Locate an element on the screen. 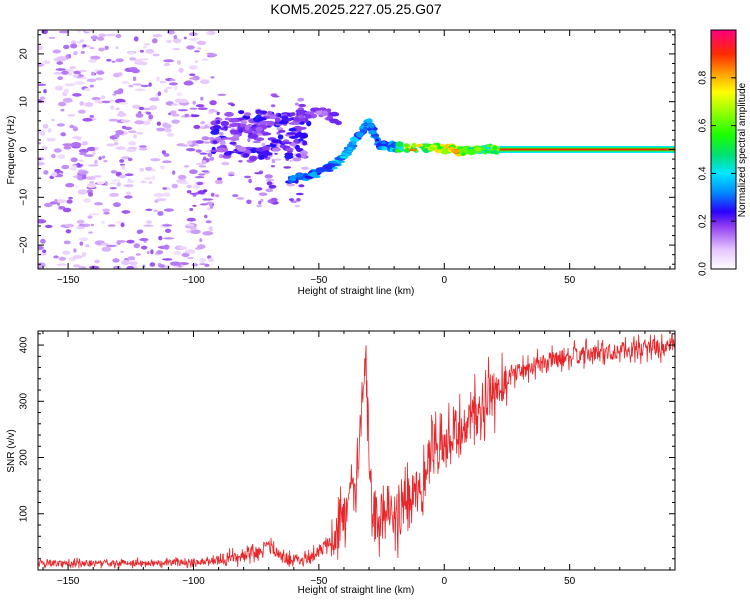 The height and width of the screenshot is (600, 750). colorbar-tick-label: 0.8 is located at coordinates (703, 77).